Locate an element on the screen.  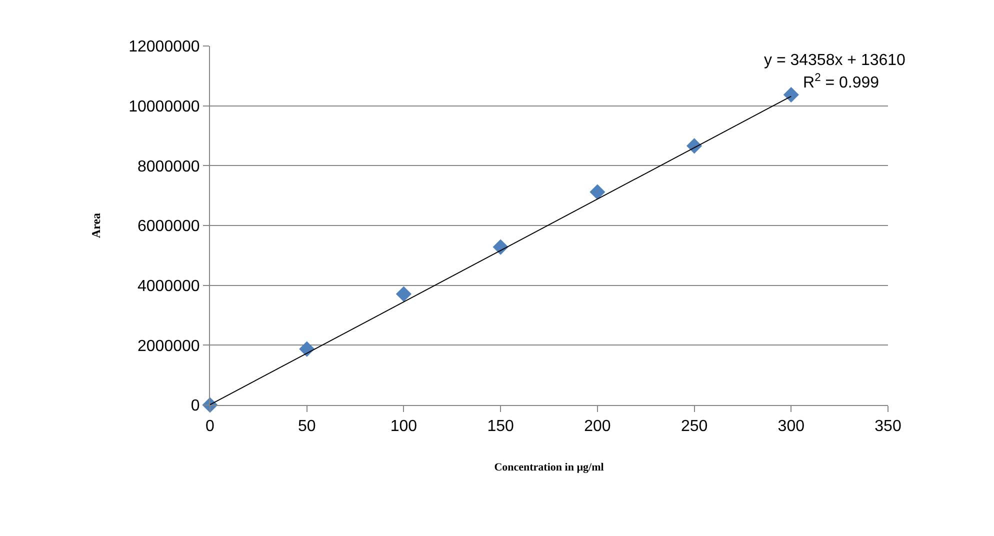
x-tick-label: 150 is located at coordinates (500, 427).